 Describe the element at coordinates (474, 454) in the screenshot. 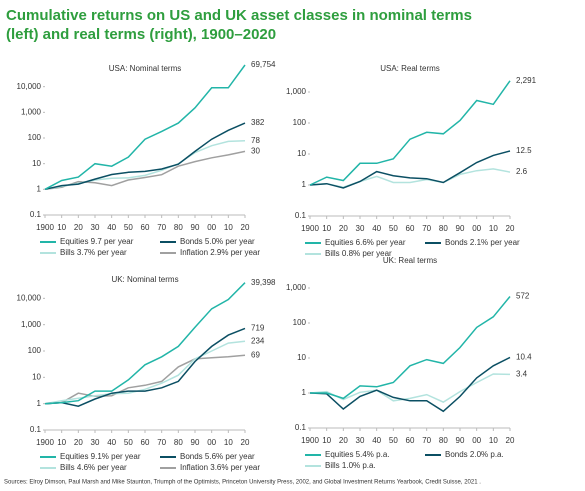

I see `legend-label: Bonds 2.0% p.a.` at that location.